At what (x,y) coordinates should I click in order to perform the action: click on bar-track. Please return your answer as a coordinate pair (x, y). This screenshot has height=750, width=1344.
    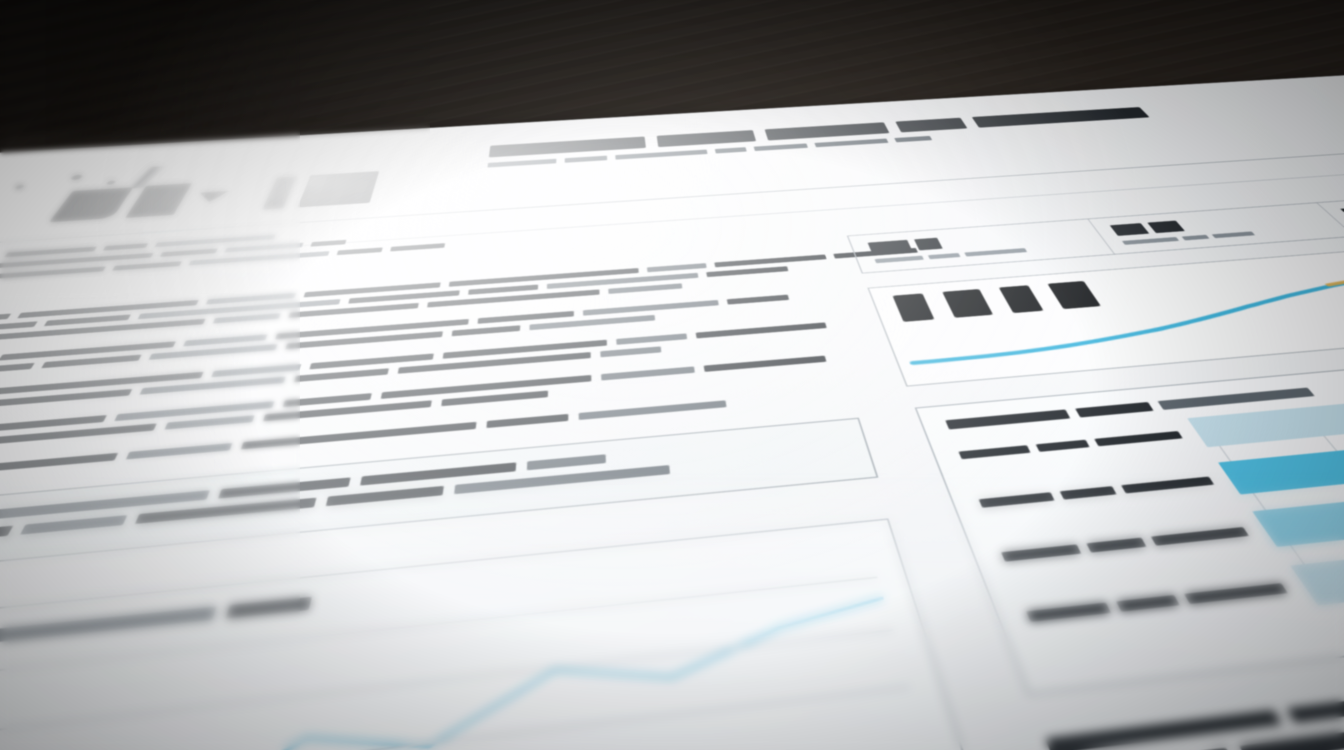
    Looking at the image, I should click on (1265, 406).